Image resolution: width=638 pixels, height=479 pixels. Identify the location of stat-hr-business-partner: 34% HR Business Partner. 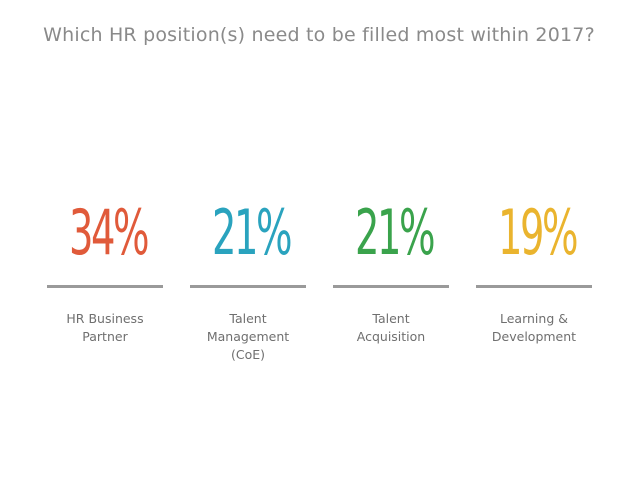
(105, 267).